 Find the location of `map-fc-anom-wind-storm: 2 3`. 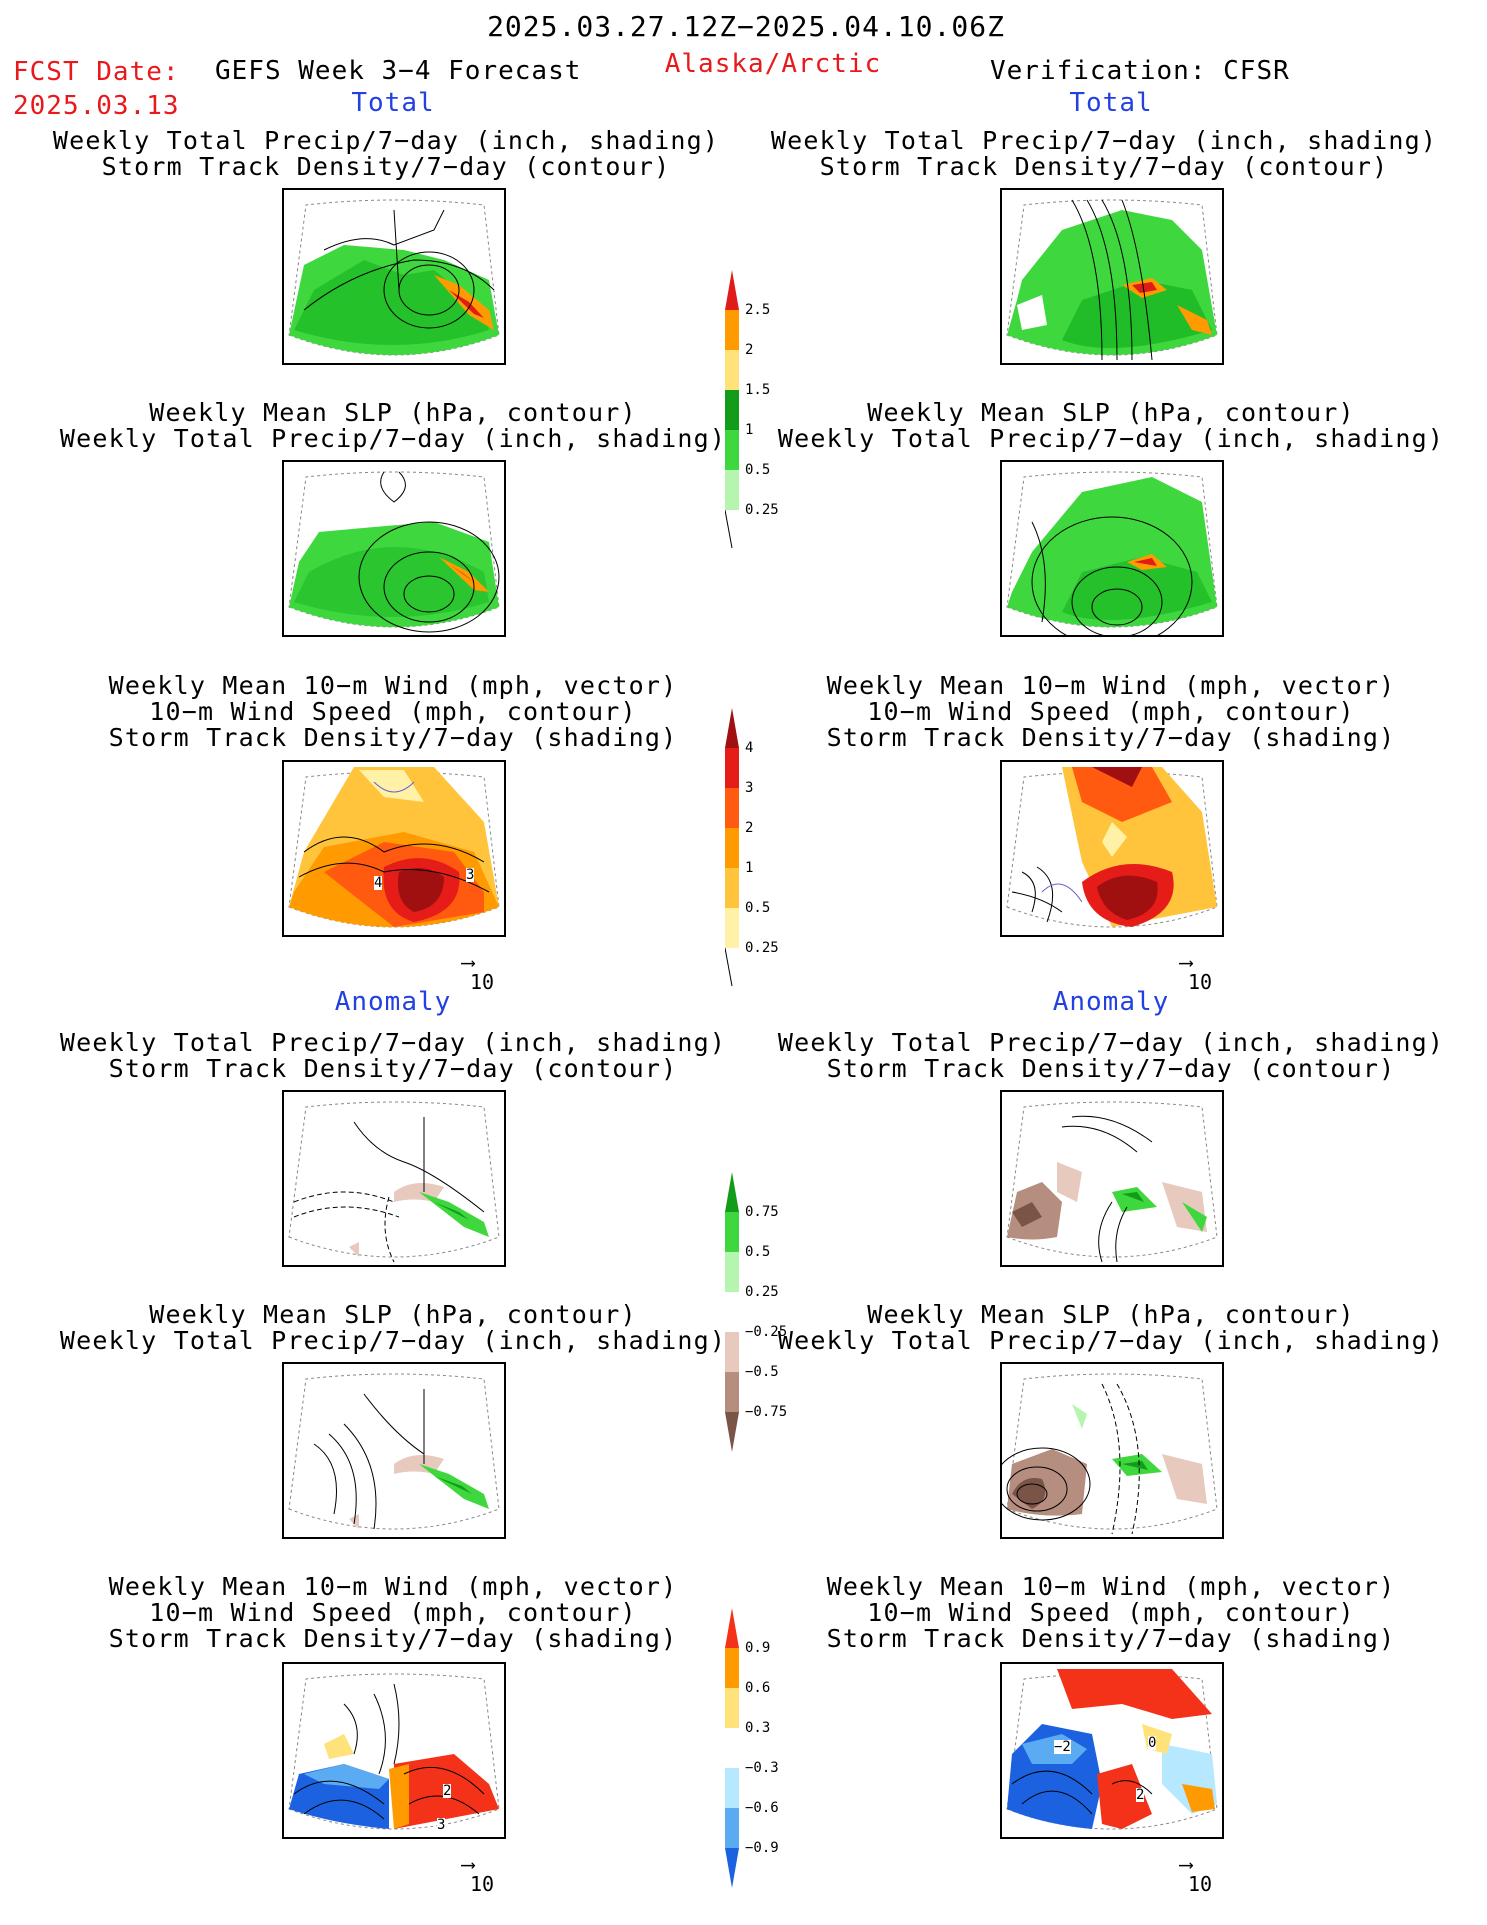

map-fc-anom-wind-storm: 2 3 is located at coordinates (394, 1750).